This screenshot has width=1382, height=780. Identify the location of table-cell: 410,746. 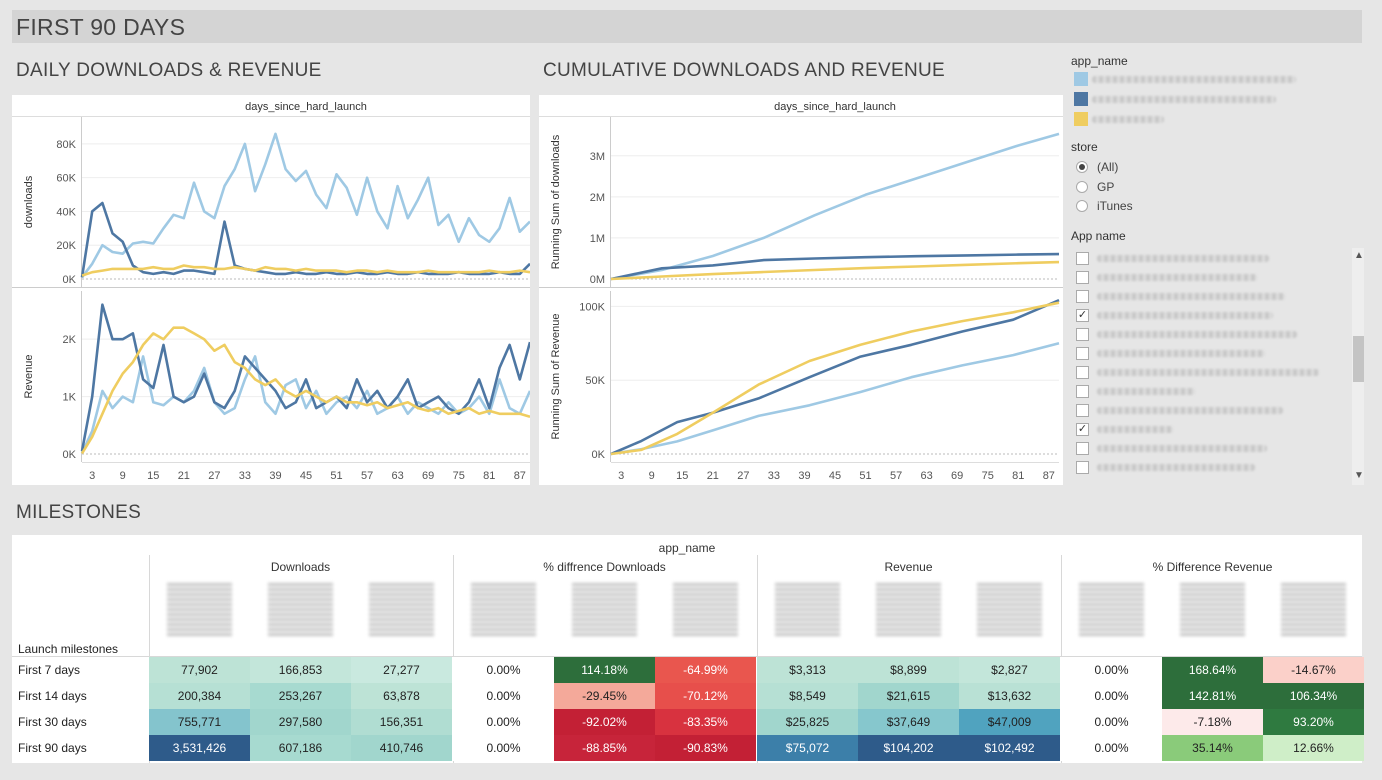
(401, 748).